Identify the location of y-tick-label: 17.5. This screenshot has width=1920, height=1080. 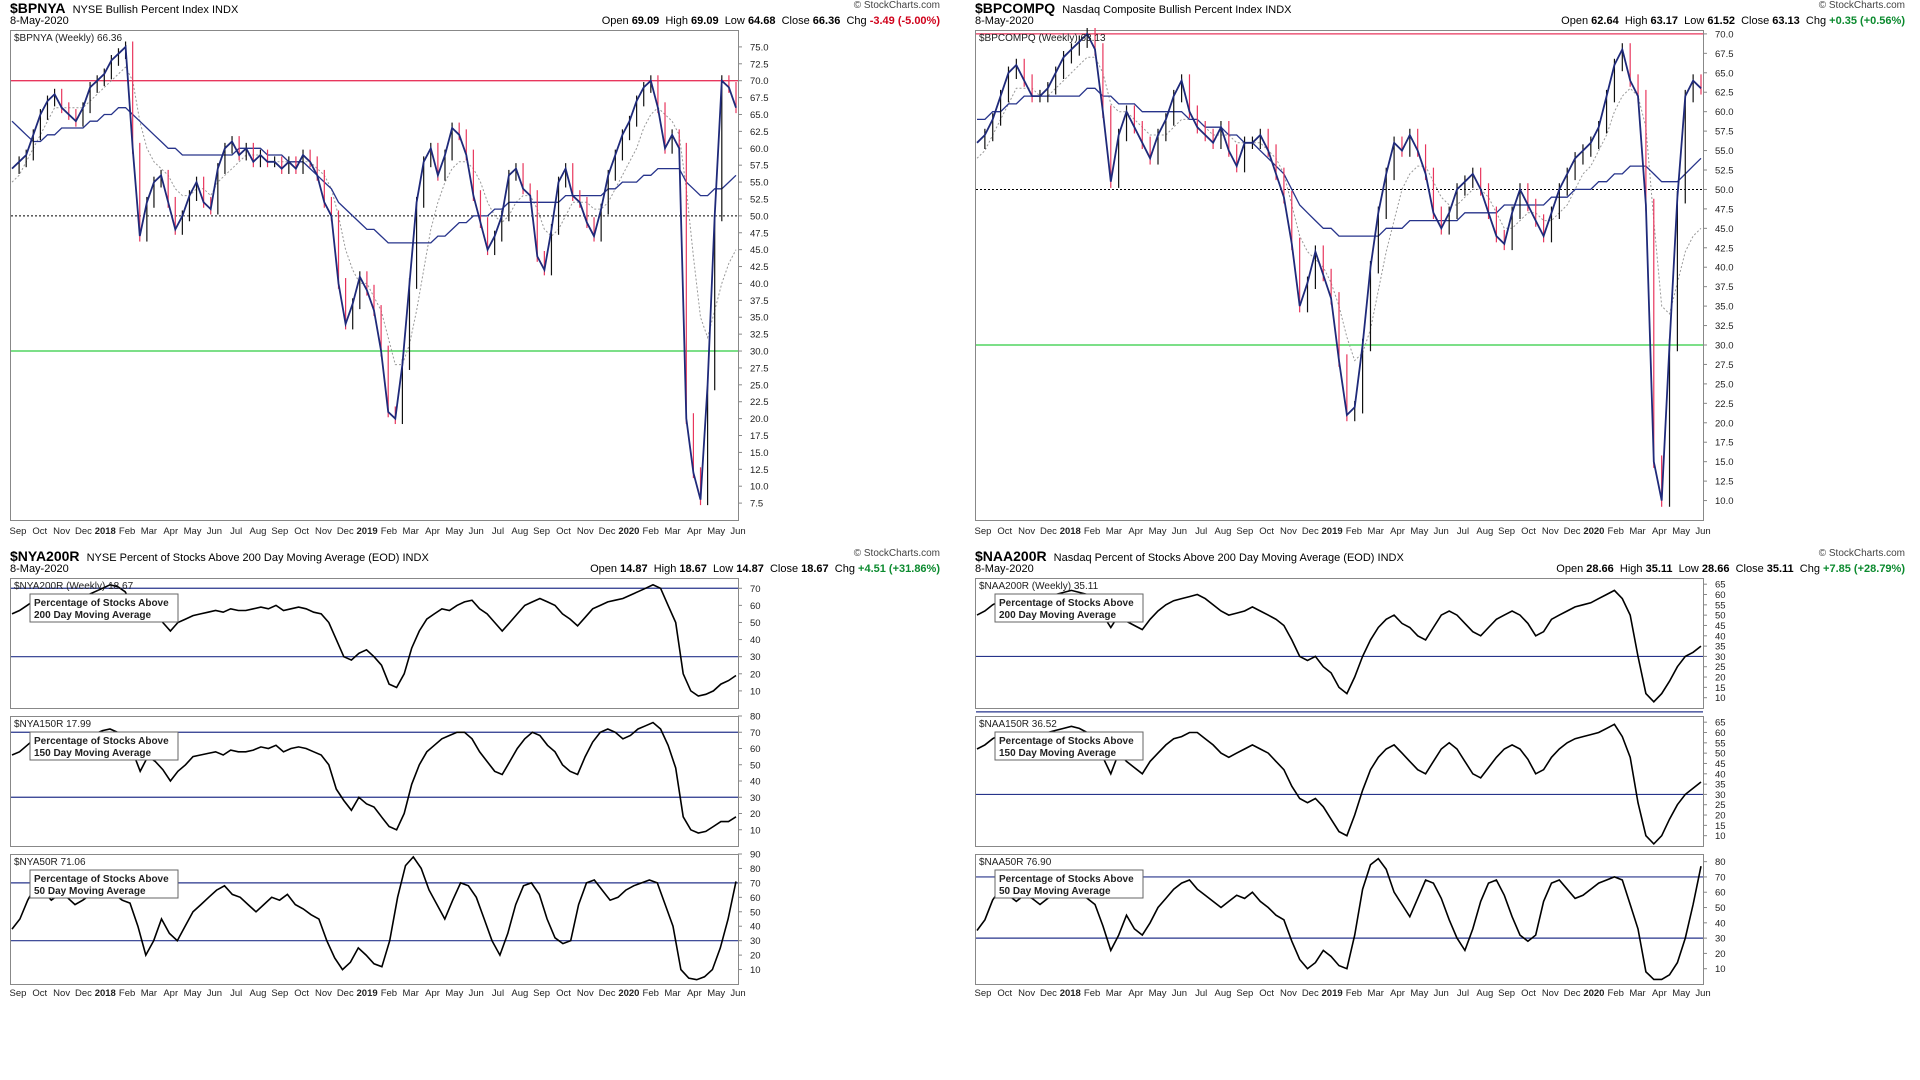
(759, 436).